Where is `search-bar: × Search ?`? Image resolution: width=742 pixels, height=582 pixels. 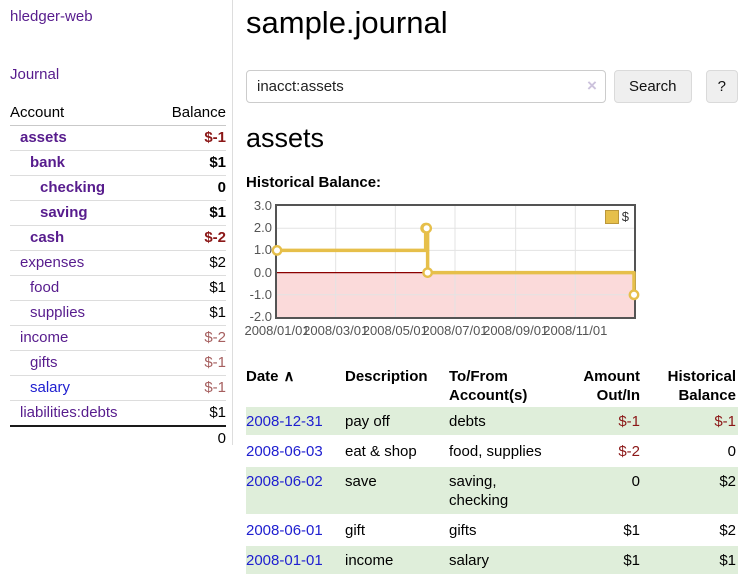
search-bar: × Search ? is located at coordinates (492, 86).